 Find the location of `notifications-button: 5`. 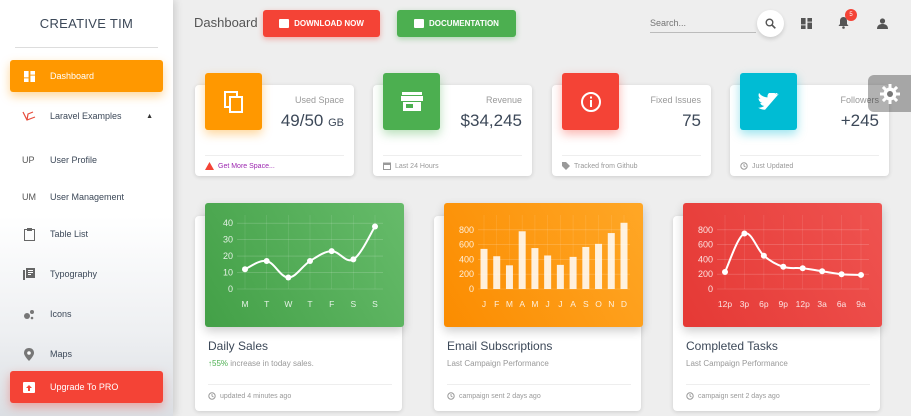

notifications-button: 5 is located at coordinates (845, 20).